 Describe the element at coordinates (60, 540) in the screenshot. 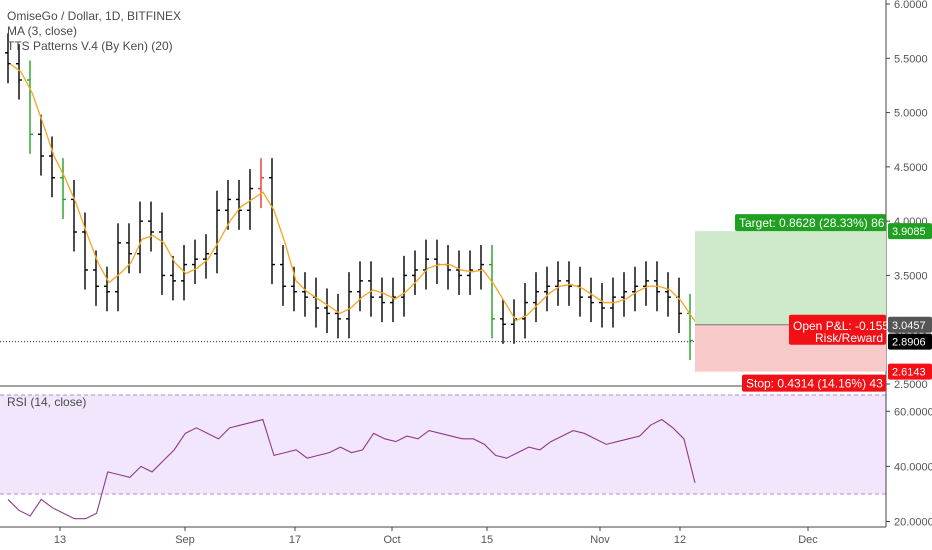

I see `time-tick-label: 13` at that location.